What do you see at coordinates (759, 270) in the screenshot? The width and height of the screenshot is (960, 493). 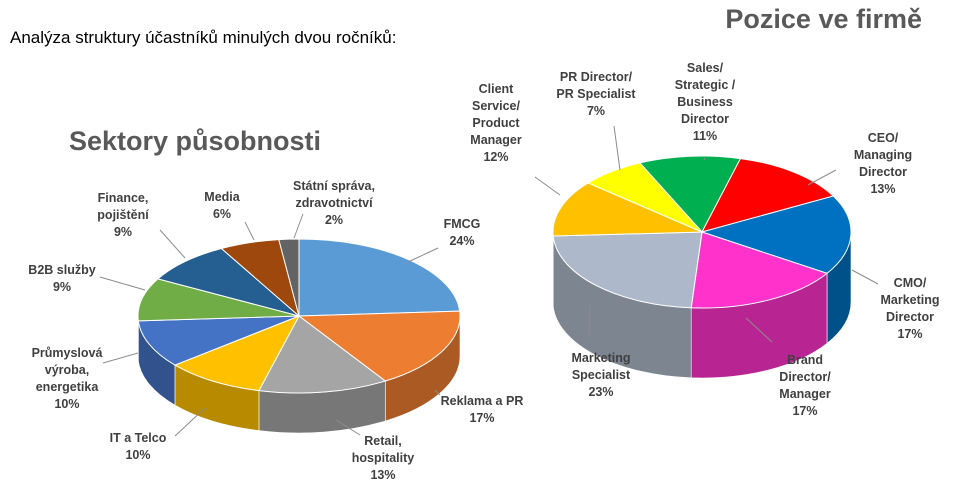 I see `pie-slice-brand-director-manager` at bounding box center [759, 270].